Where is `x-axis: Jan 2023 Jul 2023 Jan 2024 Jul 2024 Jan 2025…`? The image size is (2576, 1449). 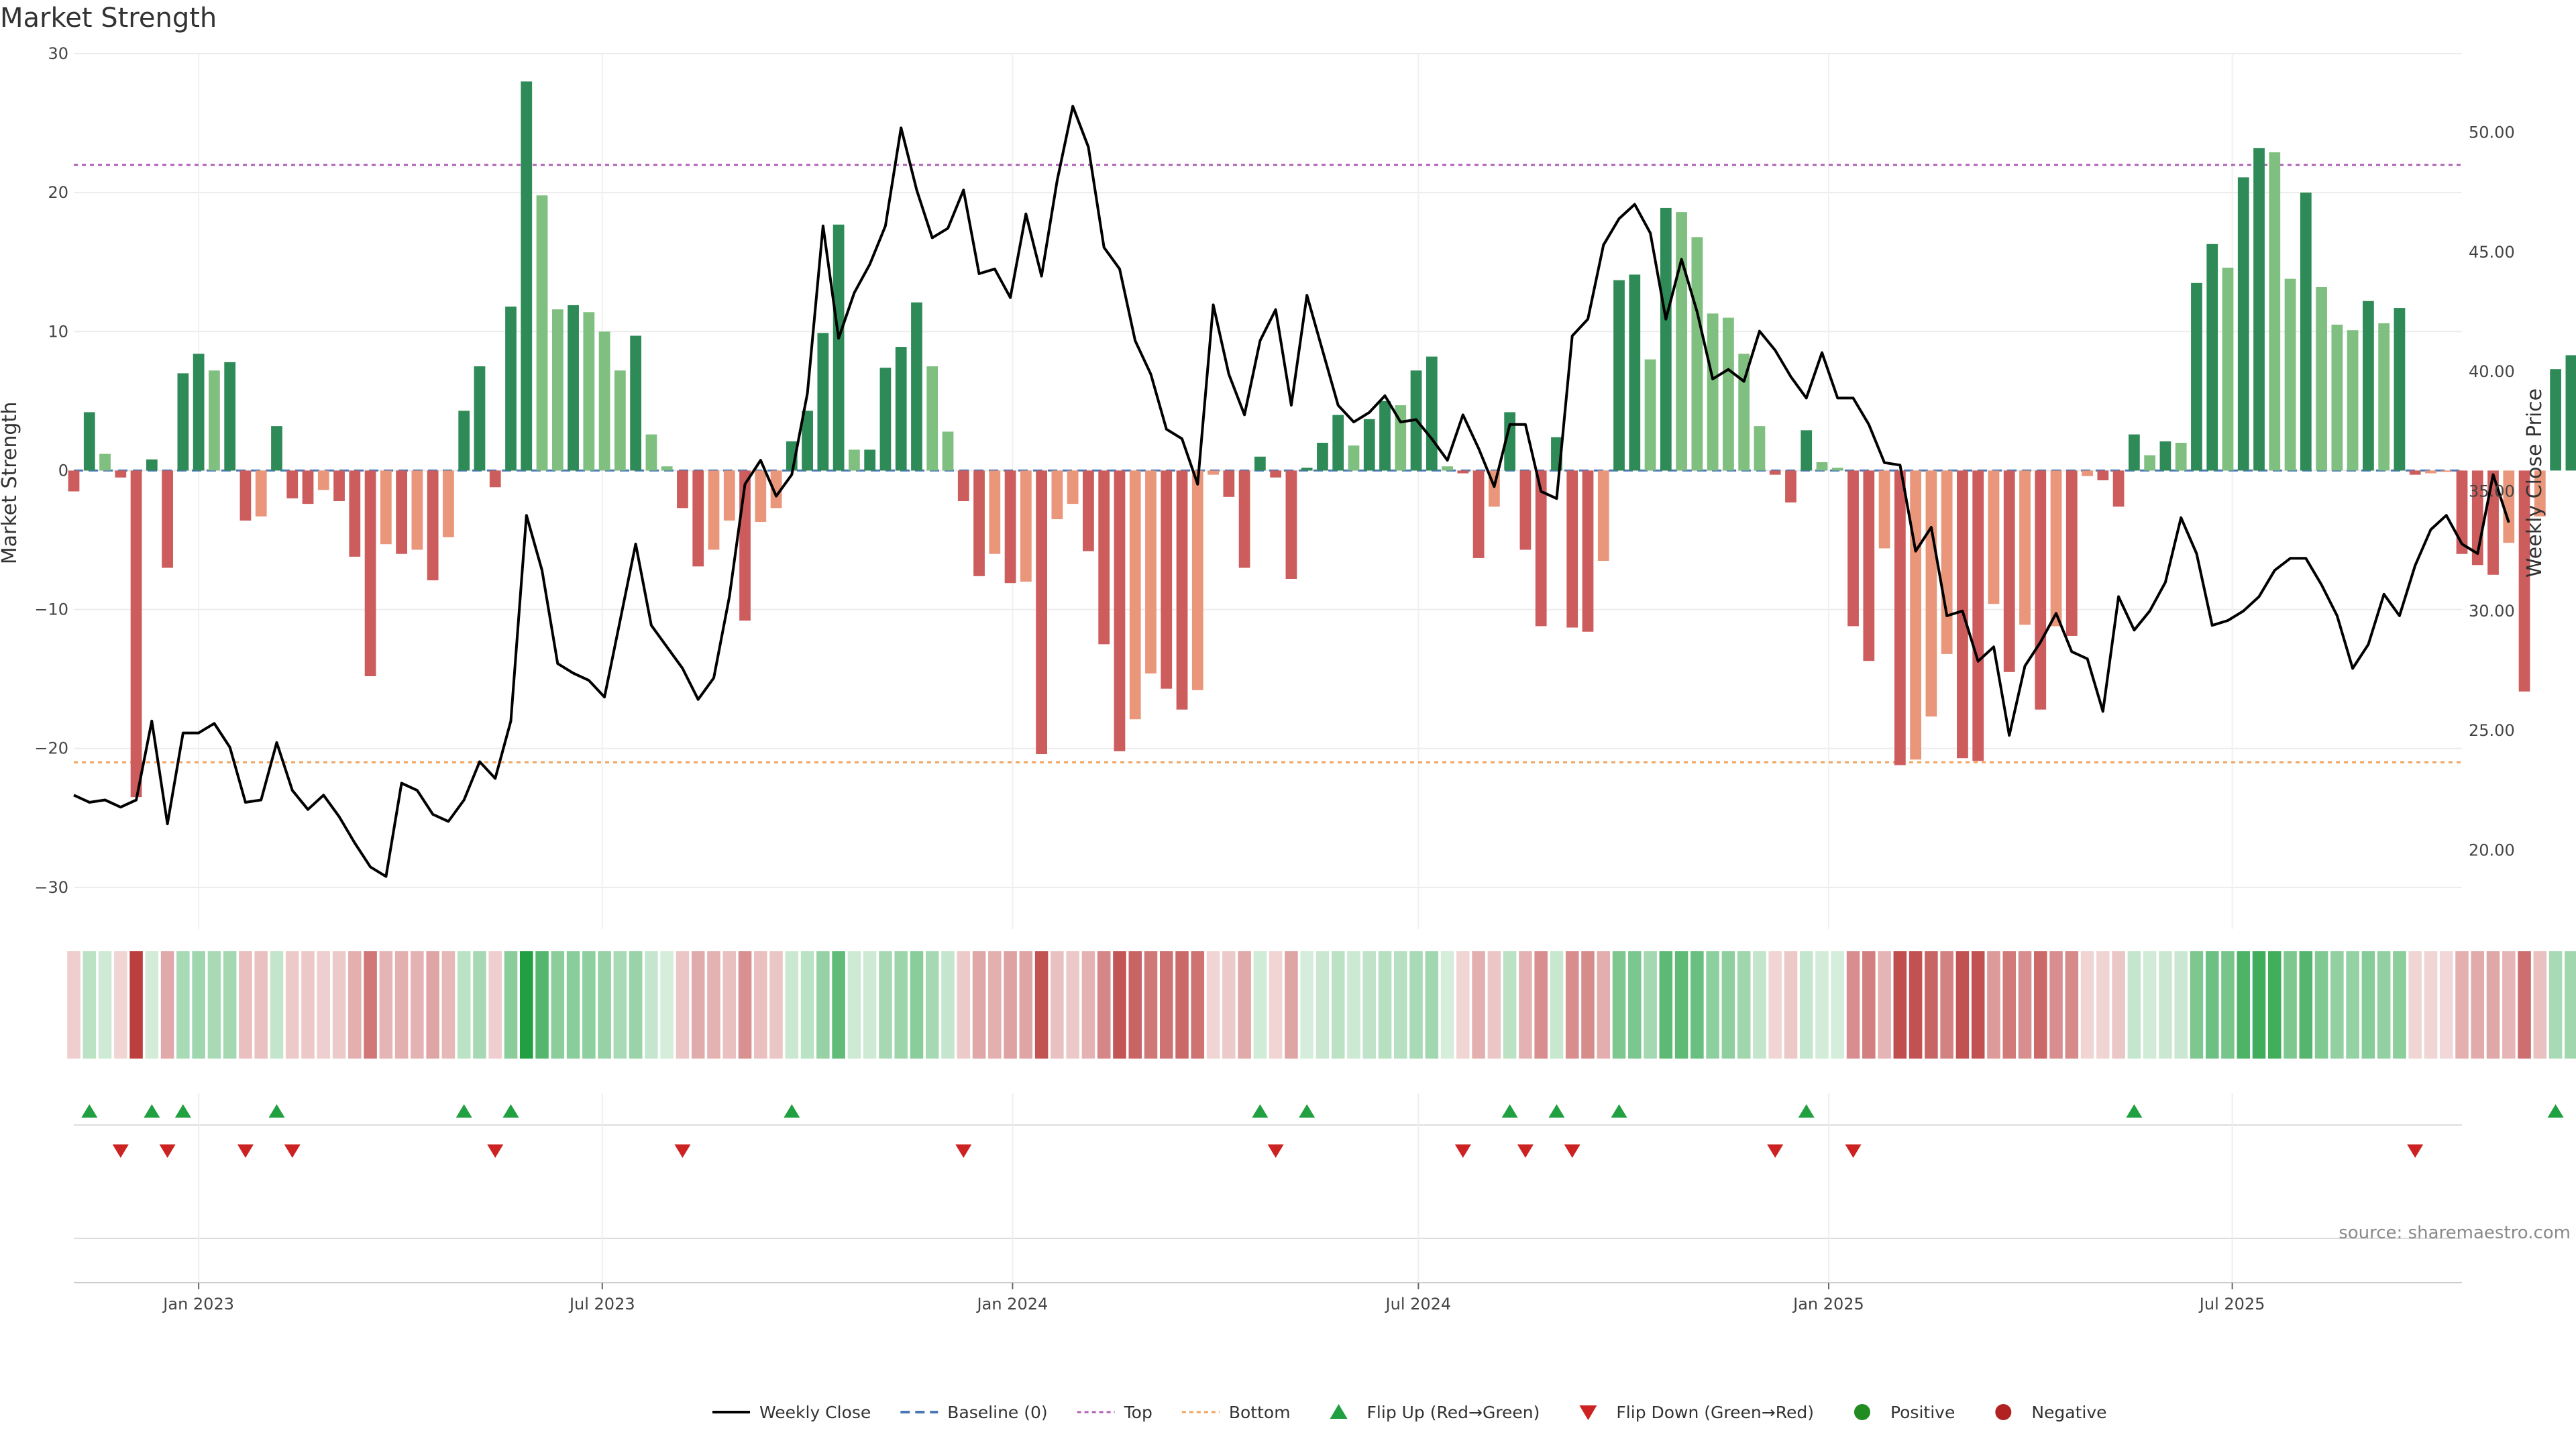 x-axis: Jan 2023 Jul 2023 Jan 2024 Jul 2024 Jan 2025… is located at coordinates (1213, 1298).